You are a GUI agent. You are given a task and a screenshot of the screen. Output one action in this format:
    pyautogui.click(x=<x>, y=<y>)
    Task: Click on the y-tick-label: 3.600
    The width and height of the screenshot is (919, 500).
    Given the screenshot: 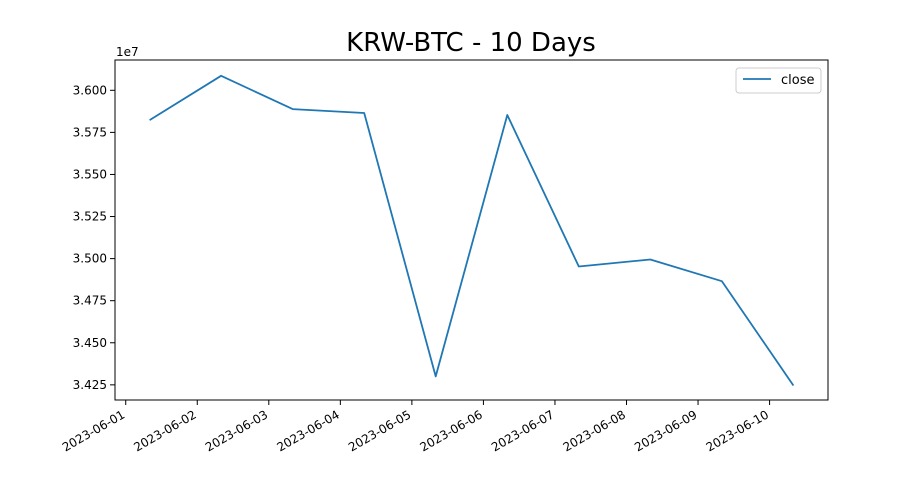 What is the action you would take?
    pyautogui.click(x=90, y=90)
    